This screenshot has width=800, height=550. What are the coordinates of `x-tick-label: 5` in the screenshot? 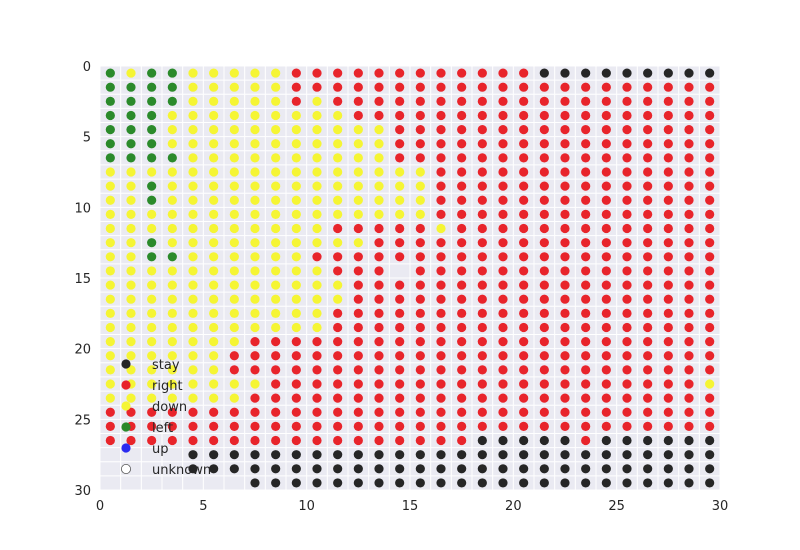 It's located at (203, 506).